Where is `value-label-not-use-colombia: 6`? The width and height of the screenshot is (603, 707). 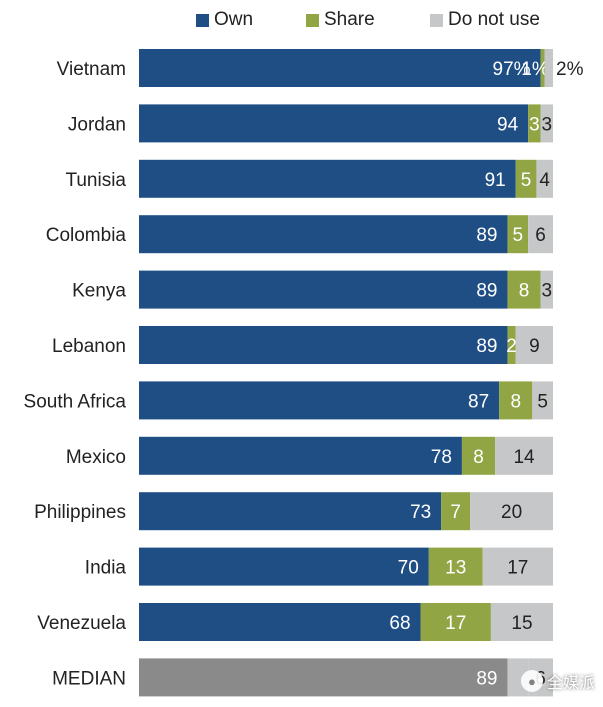
value-label-not-use-colombia: 6 is located at coordinates (540, 235).